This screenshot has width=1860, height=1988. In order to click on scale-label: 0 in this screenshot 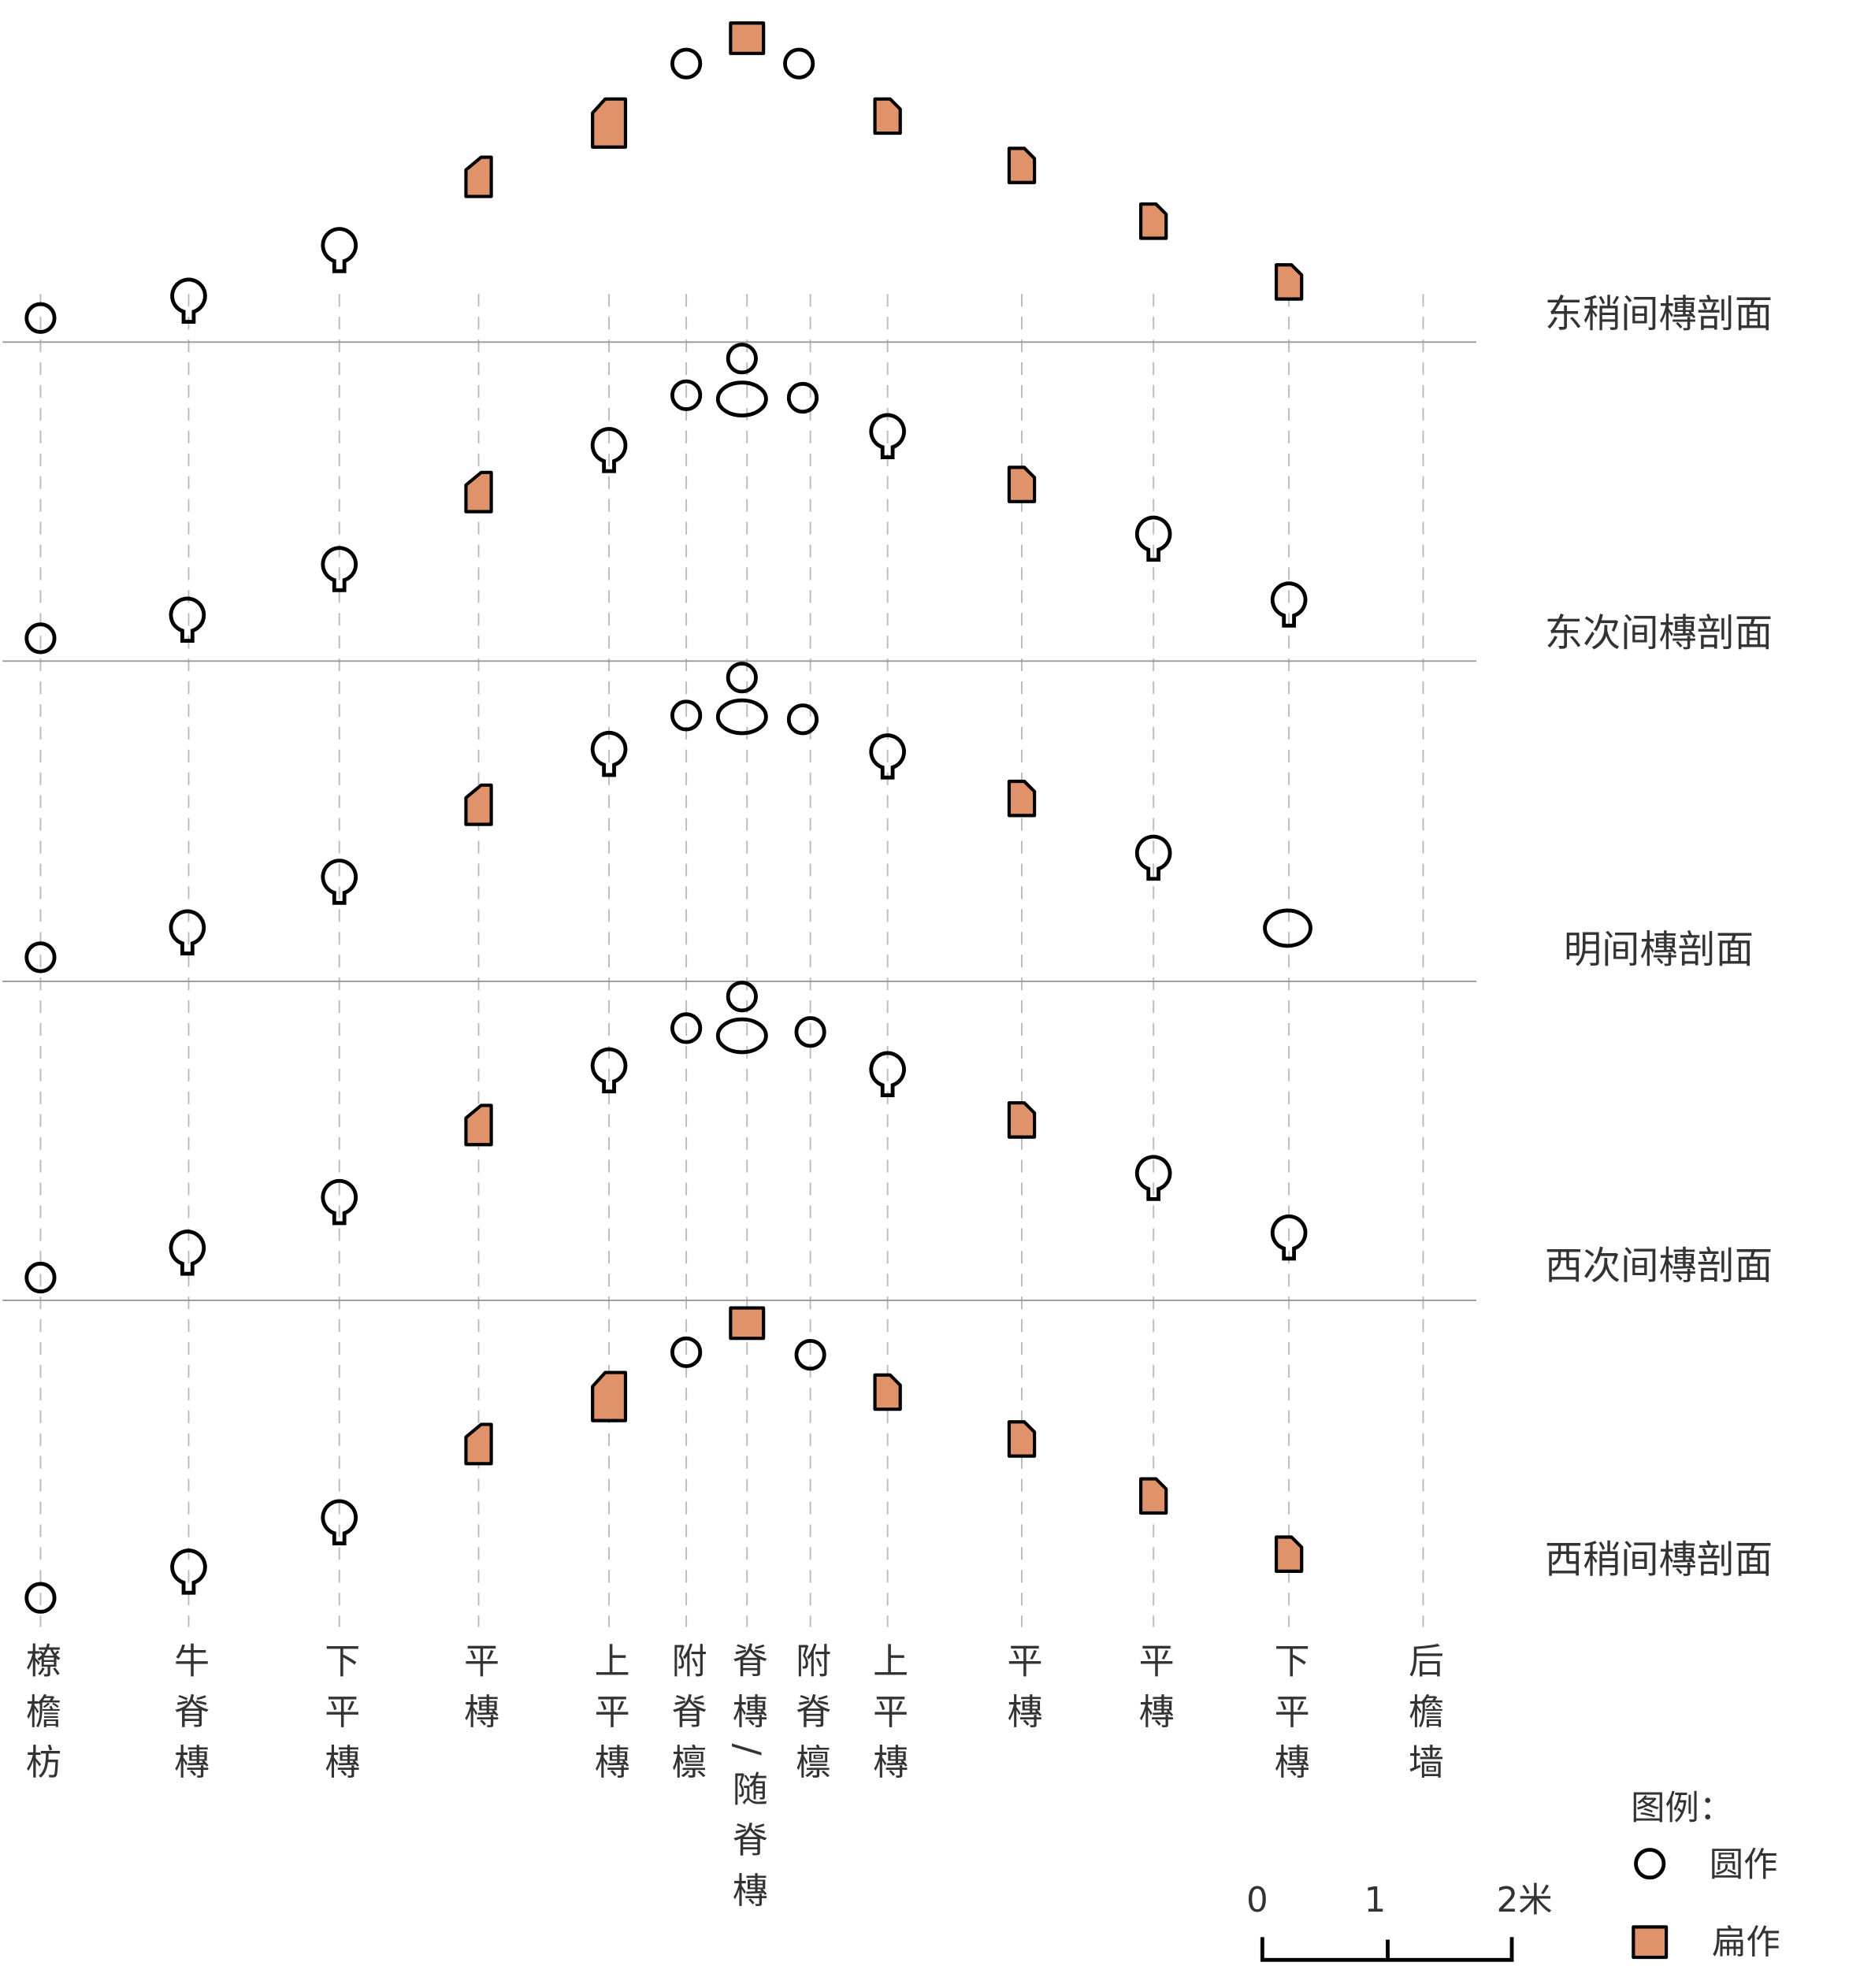, I will do `click(1257, 1900)`.